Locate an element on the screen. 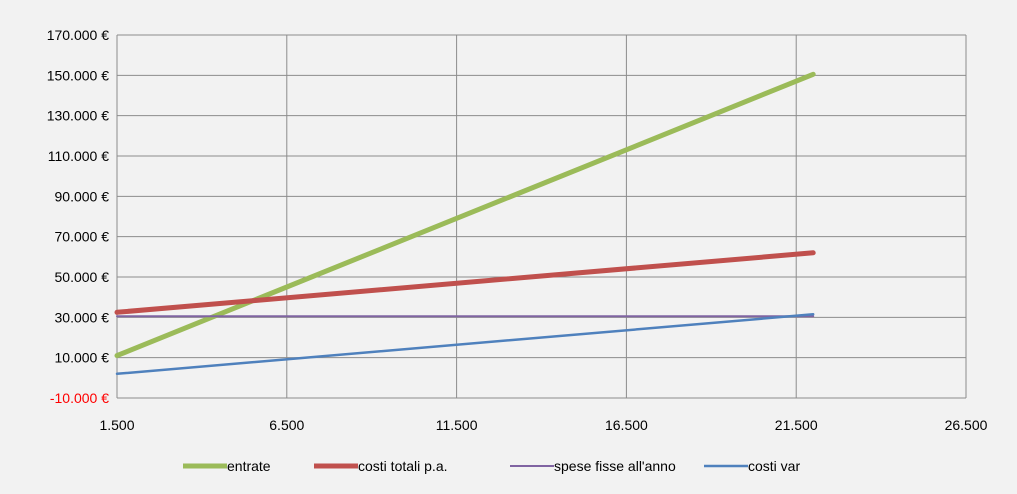  y-tick-label: 170.000 € is located at coordinates (78, 35).